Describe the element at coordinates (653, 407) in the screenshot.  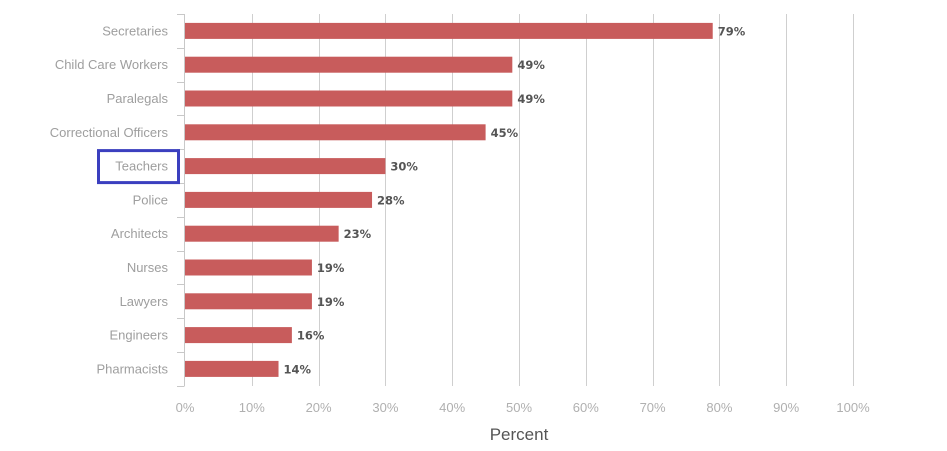
I see `x-tick-label: 70%` at that location.